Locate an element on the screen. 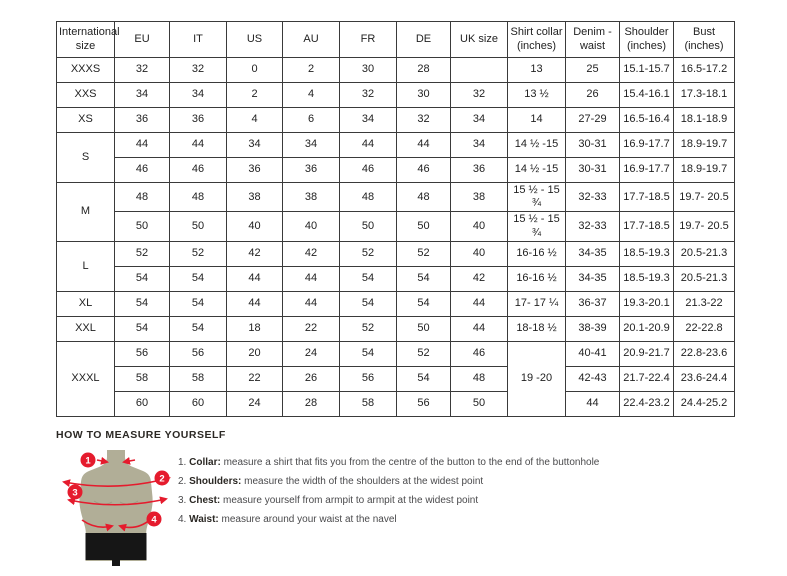 This screenshot has width=787, height=576. table-cell: 23.6-24.4 is located at coordinates (704, 378).